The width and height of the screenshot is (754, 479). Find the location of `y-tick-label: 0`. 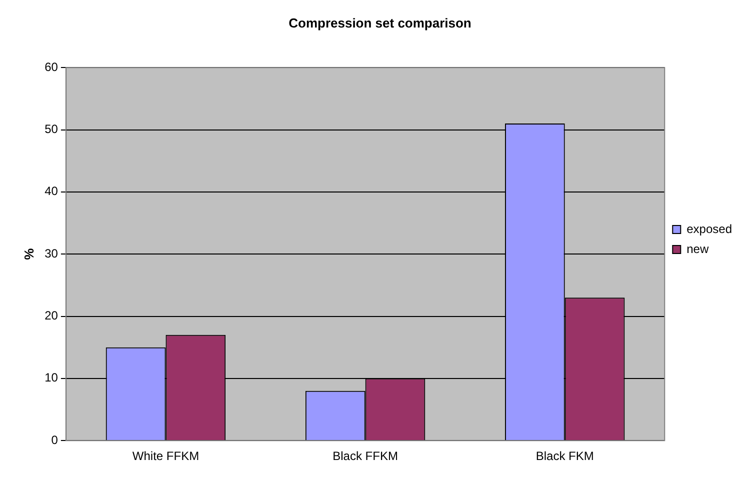

y-tick-label: 0 is located at coordinates (54, 439).